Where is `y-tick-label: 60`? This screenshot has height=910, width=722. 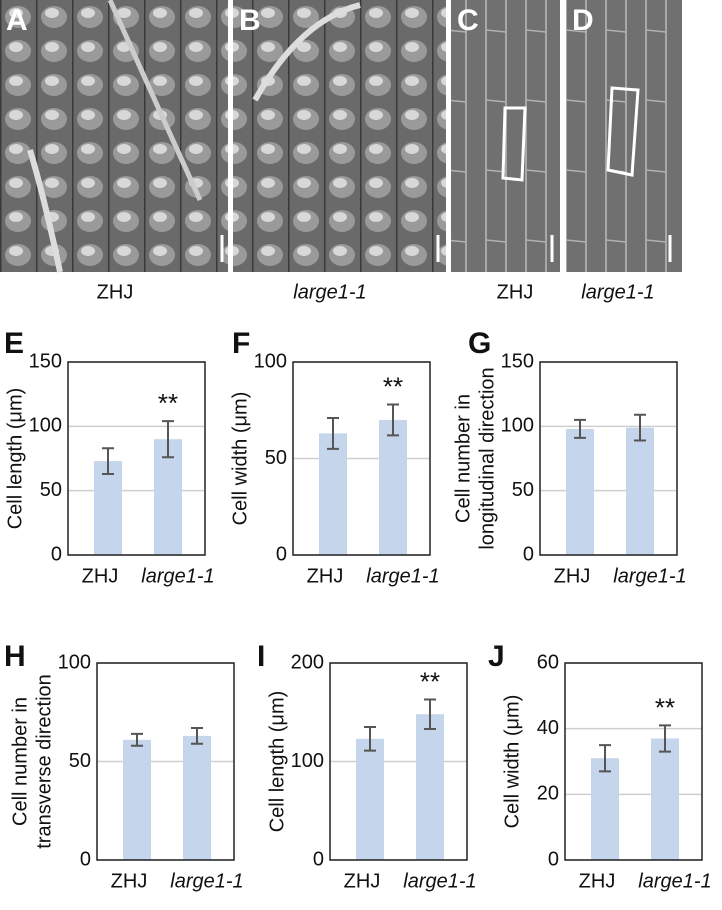
y-tick-label: 60 is located at coordinates (548, 662).